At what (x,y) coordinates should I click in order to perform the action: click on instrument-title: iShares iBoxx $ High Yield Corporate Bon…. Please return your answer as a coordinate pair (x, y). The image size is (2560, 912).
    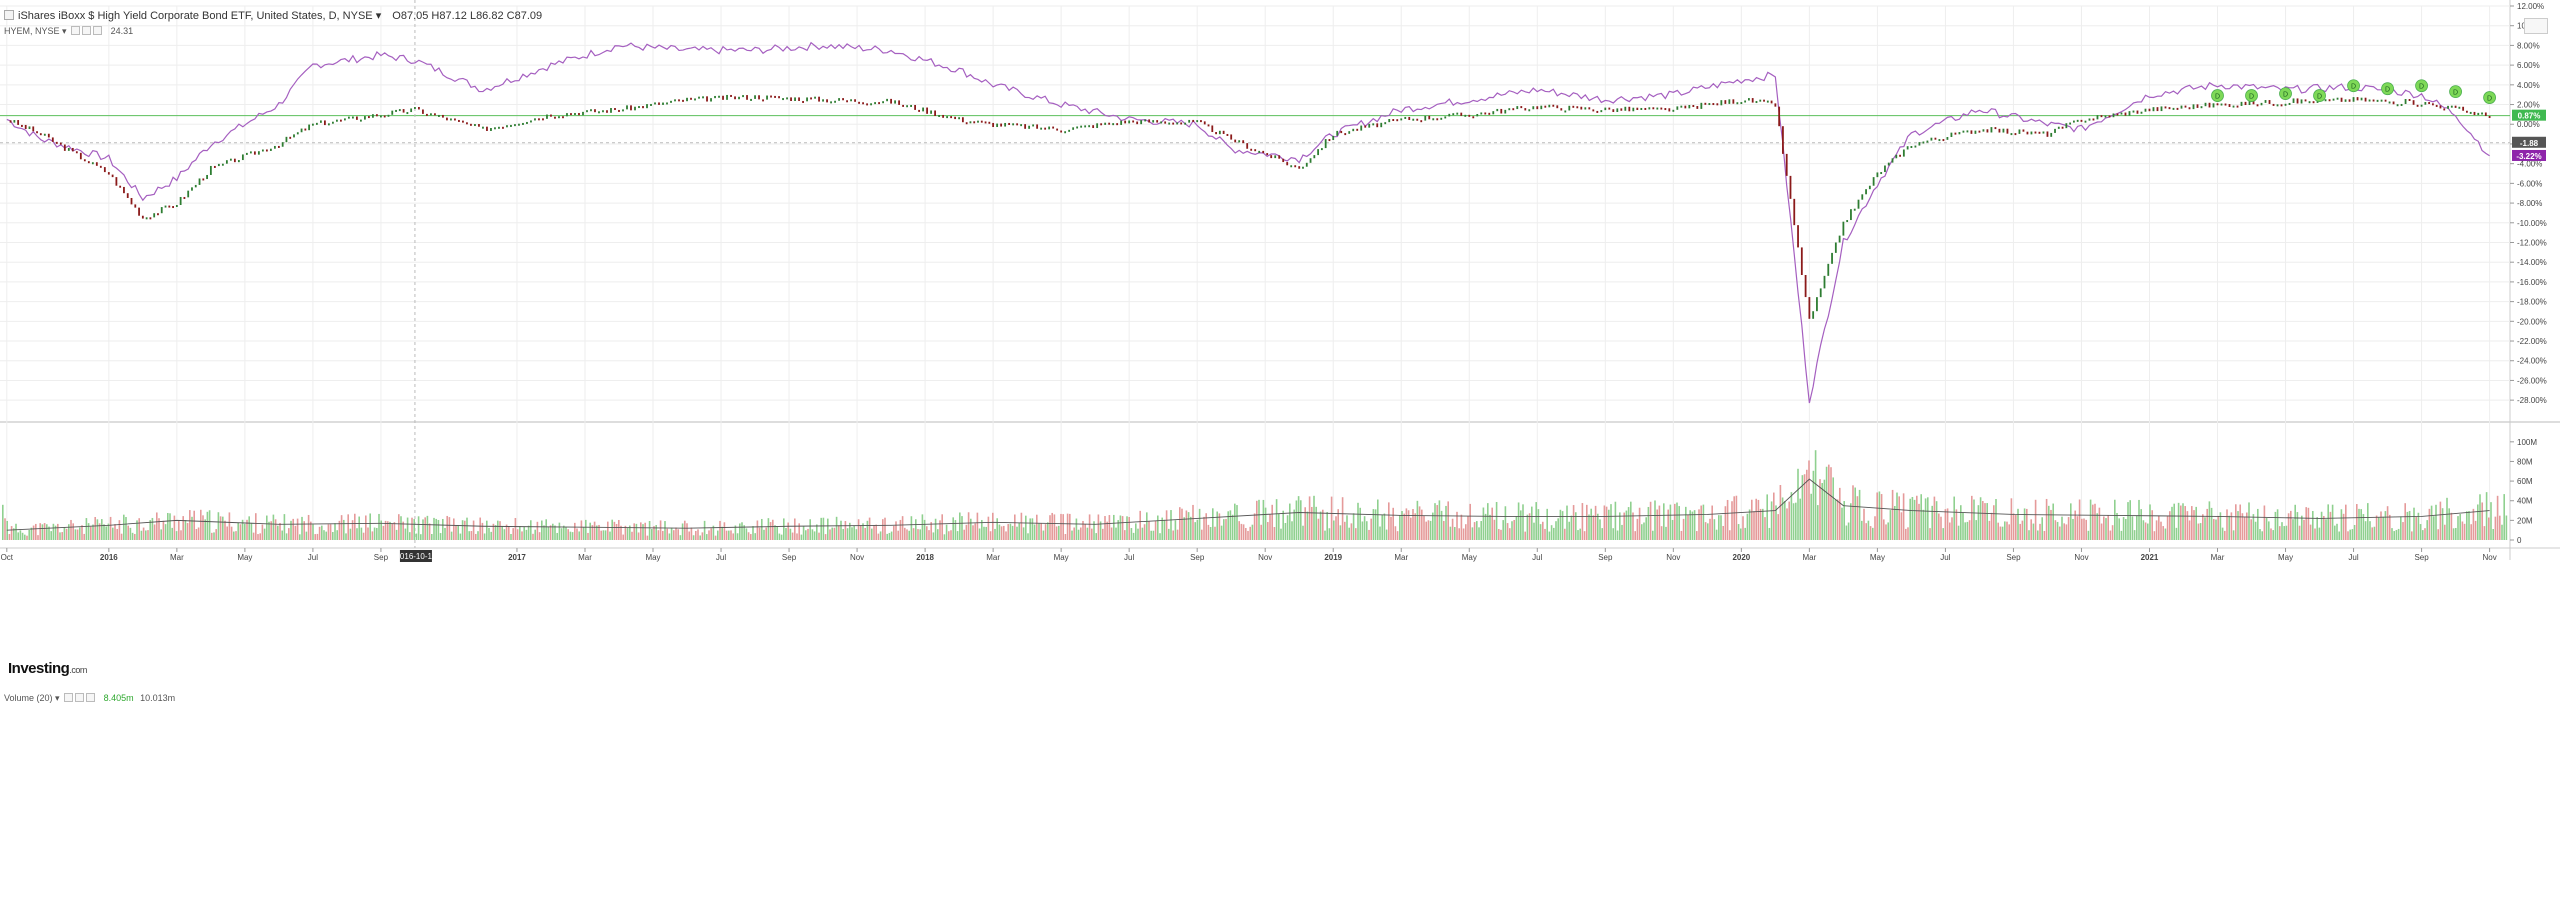
    Looking at the image, I should click on (195, 16).